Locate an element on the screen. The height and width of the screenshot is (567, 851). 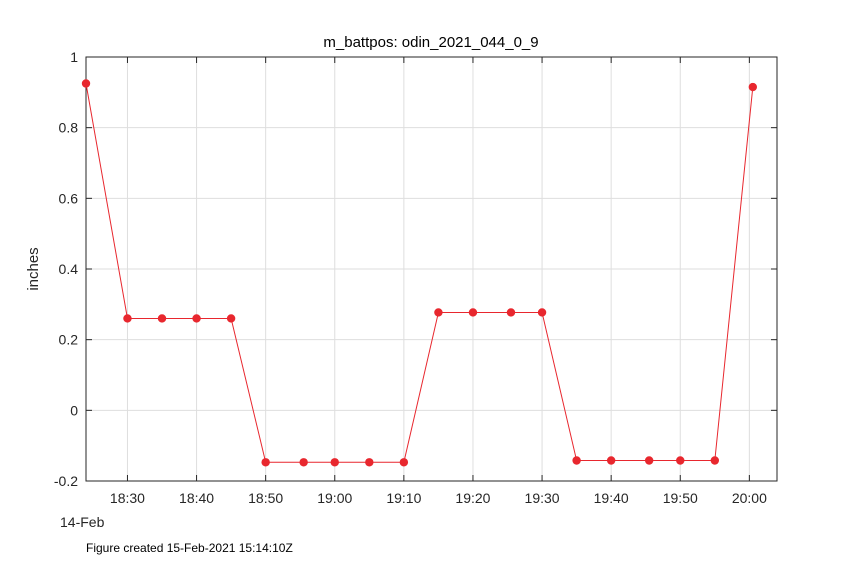
figure-created-footer: Figure created 15-Feb-2021 15:14:10Z is located at coordinates (189, 548).